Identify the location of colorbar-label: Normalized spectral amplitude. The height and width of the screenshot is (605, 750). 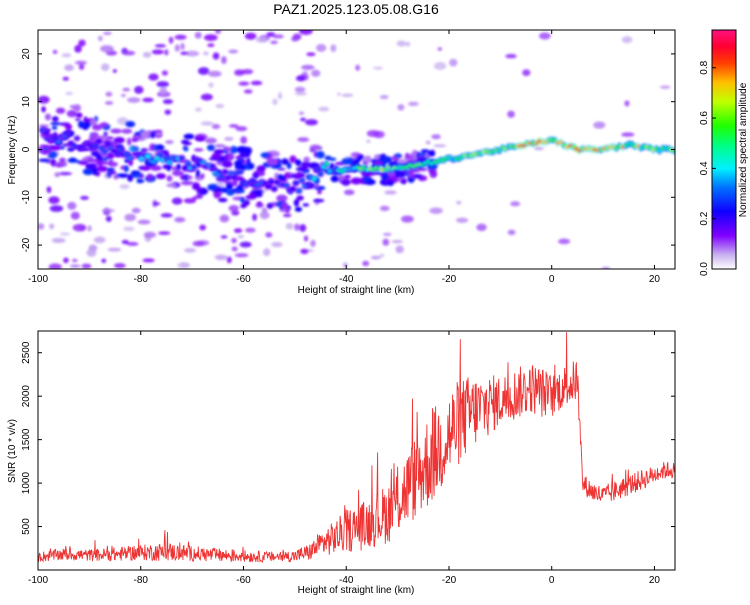
(743, 149).